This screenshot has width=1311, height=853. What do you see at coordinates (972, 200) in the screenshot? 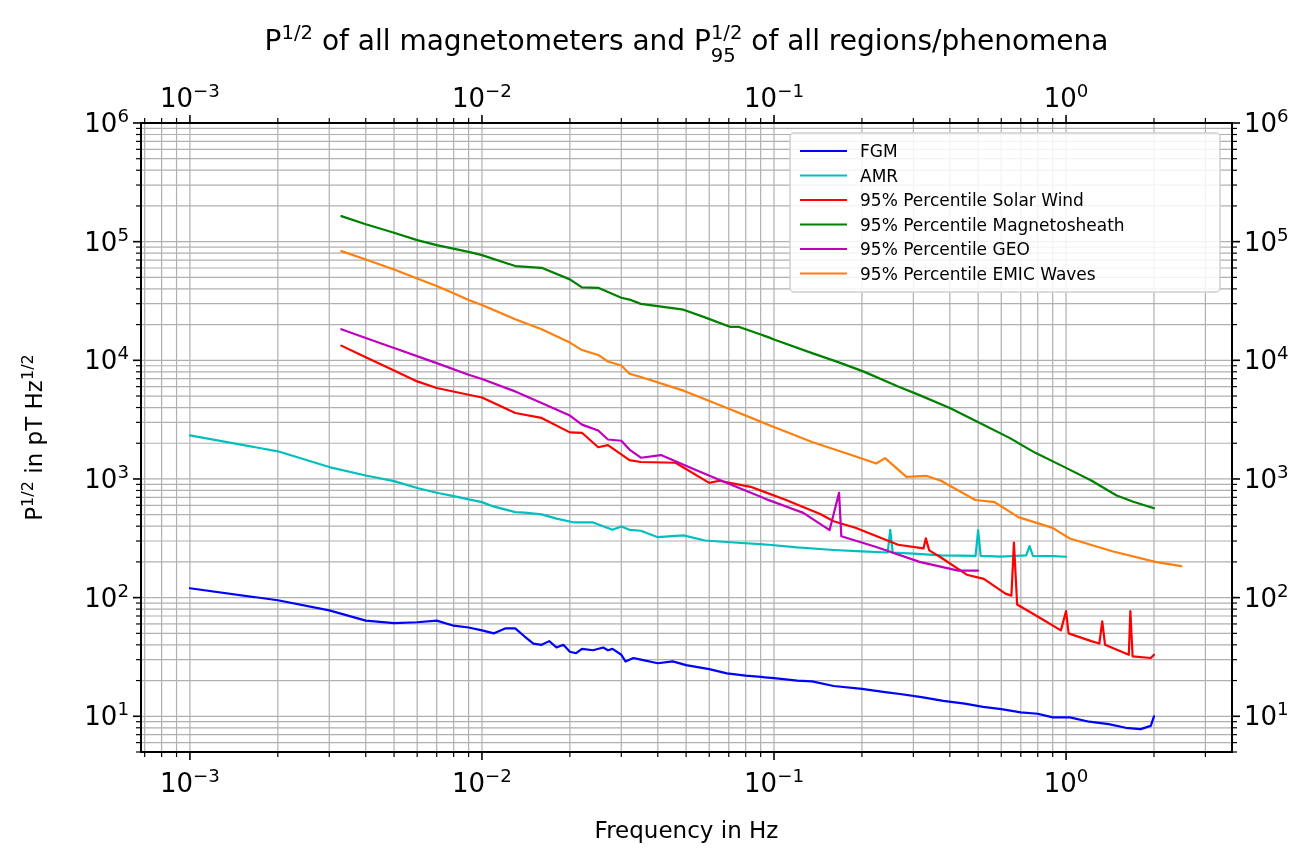
I see `legend-label: 95% Percentile Solar Wind` at bounding box center [972, 200].